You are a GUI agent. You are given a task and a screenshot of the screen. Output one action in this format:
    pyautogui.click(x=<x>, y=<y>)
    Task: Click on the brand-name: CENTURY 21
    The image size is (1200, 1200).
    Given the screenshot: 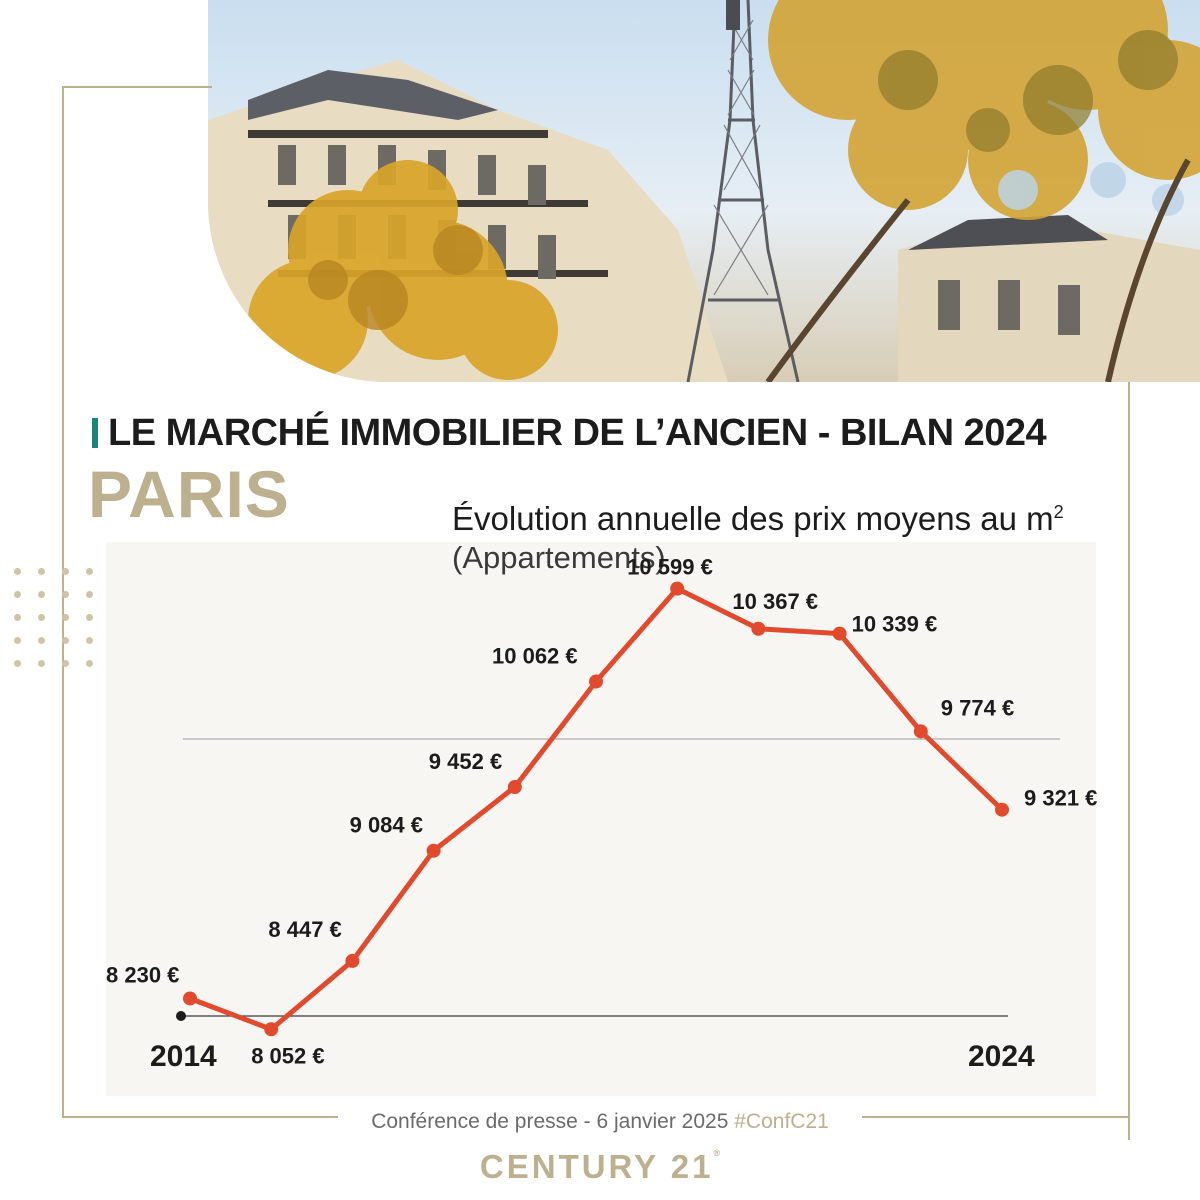 What is the action you would take?
    pyautogui.click(x=596, y=1166)
    